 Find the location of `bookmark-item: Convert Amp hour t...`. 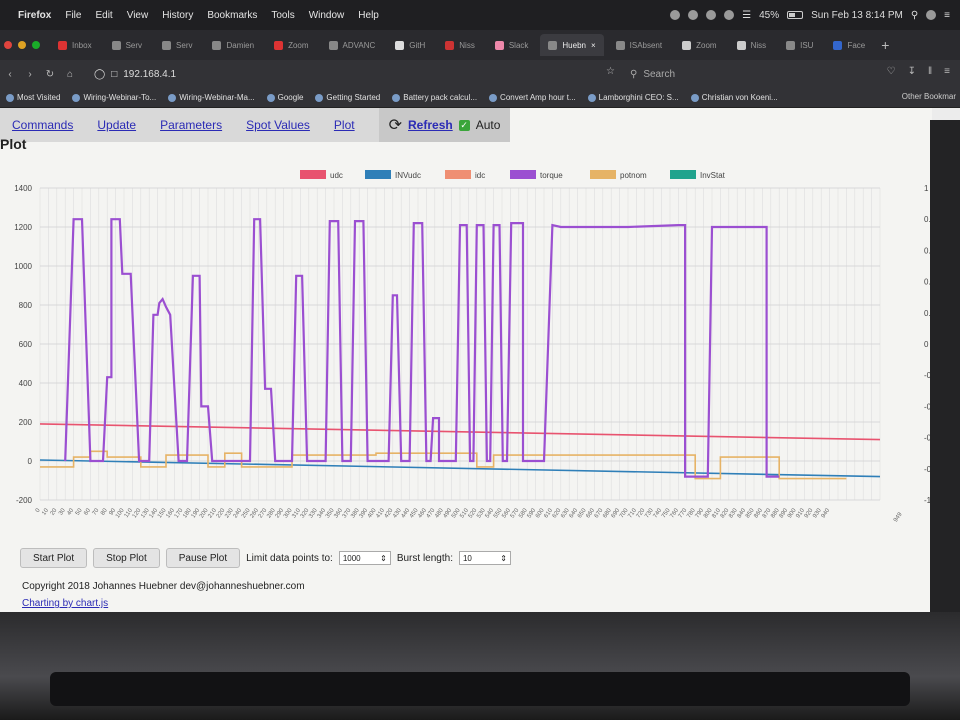

bookmark-item: Convert Amp hour t... is located at coordinates (532, 97).